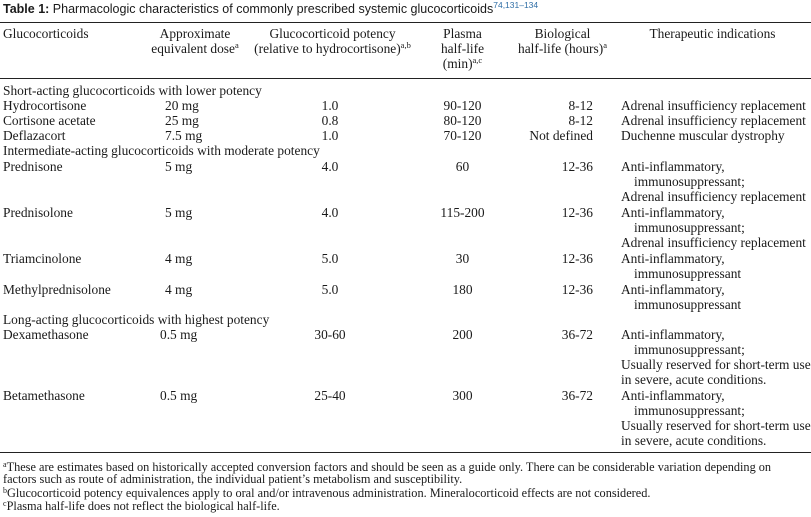  What do you see at coordinates (516, 5) in the screenshot?
I see `caption-refs: 74,131–134` at bounding box center [516, 5].